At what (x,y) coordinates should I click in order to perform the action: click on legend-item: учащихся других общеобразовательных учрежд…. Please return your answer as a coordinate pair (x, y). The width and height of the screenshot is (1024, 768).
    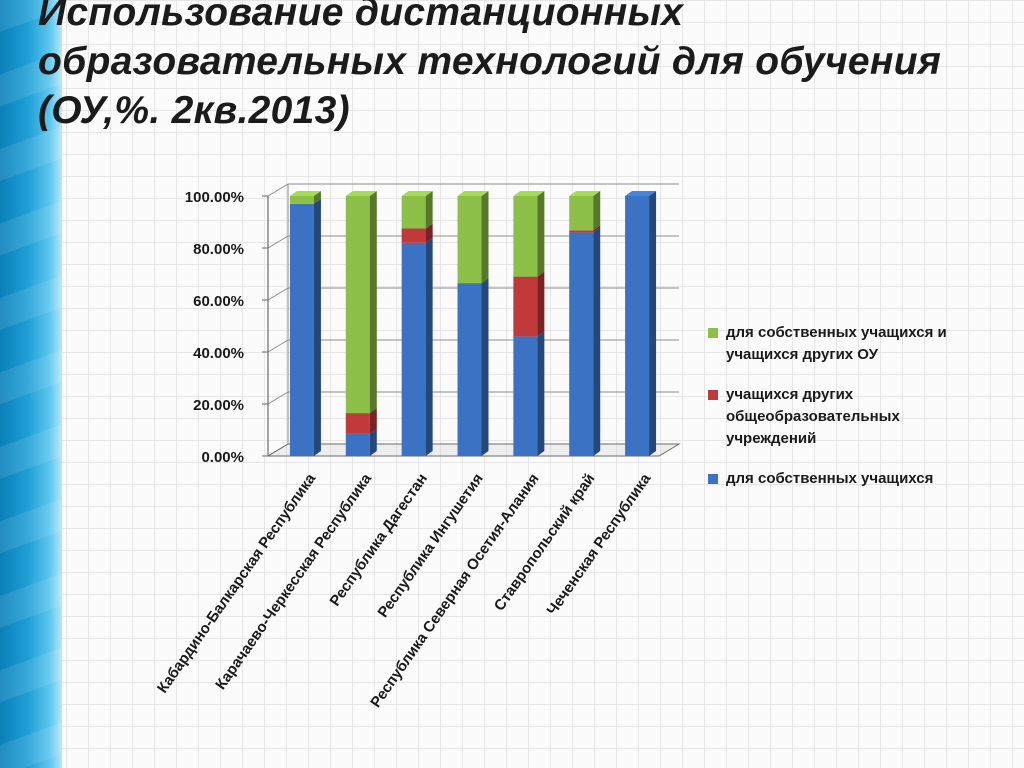
    Looking at the image, I should click on (853, 417).